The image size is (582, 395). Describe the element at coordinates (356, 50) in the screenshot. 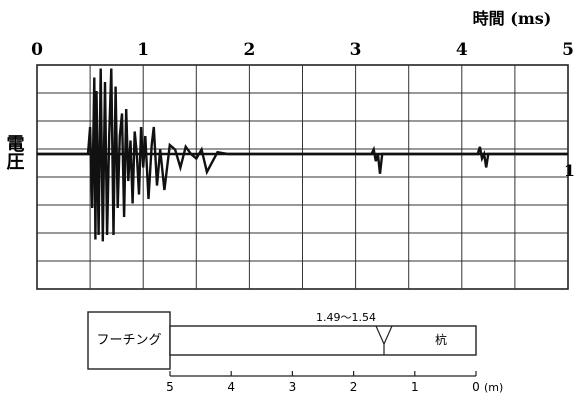

I see `x-tick-label: 3` at that location.